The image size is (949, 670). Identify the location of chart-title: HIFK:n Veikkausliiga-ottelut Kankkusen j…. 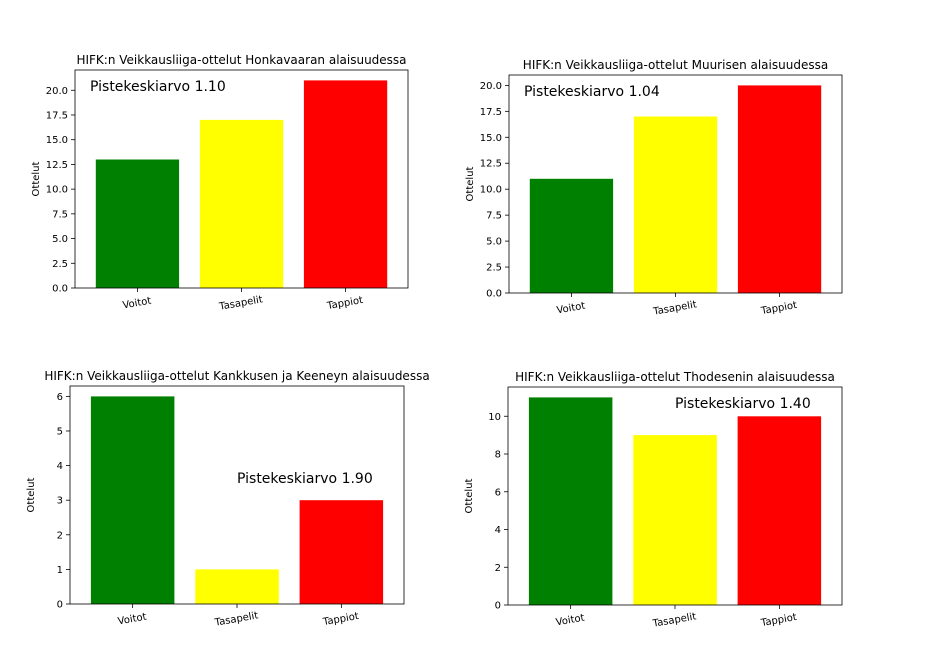
(236, 376).